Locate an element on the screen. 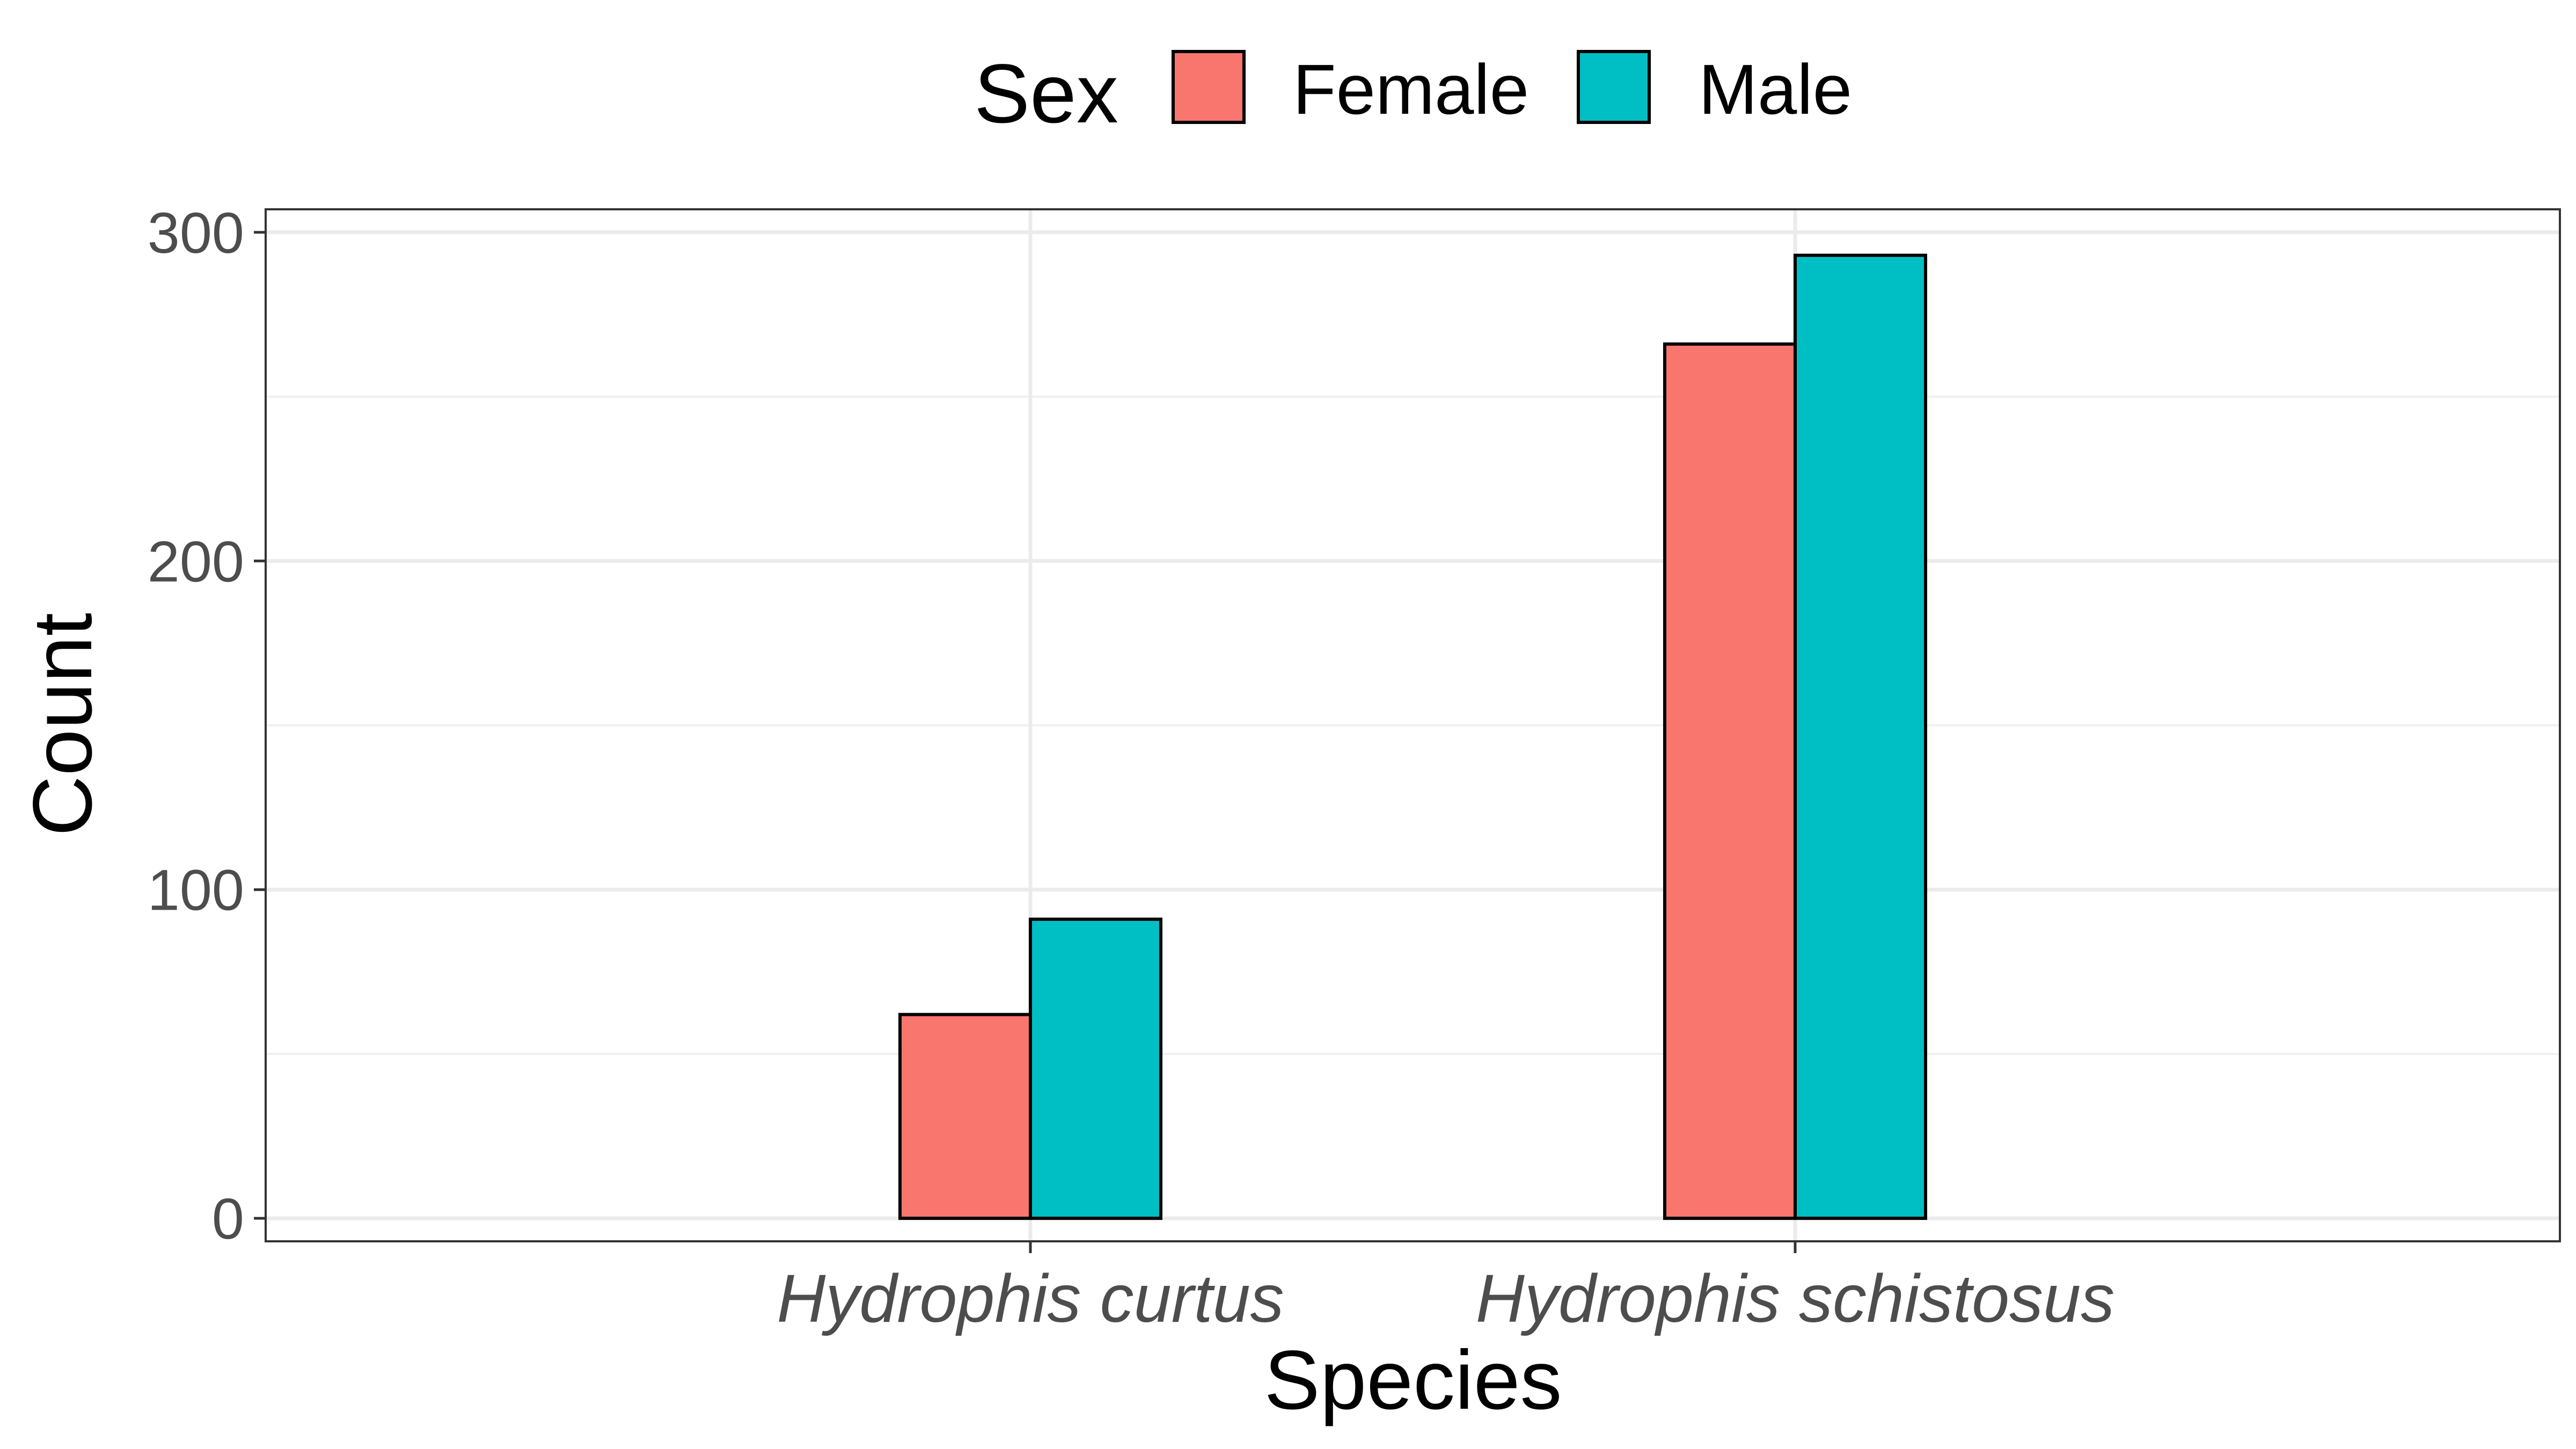 The height and width of the screenshot is (1449, 2576). legend-key-male is located at coordinates (1614, 87).